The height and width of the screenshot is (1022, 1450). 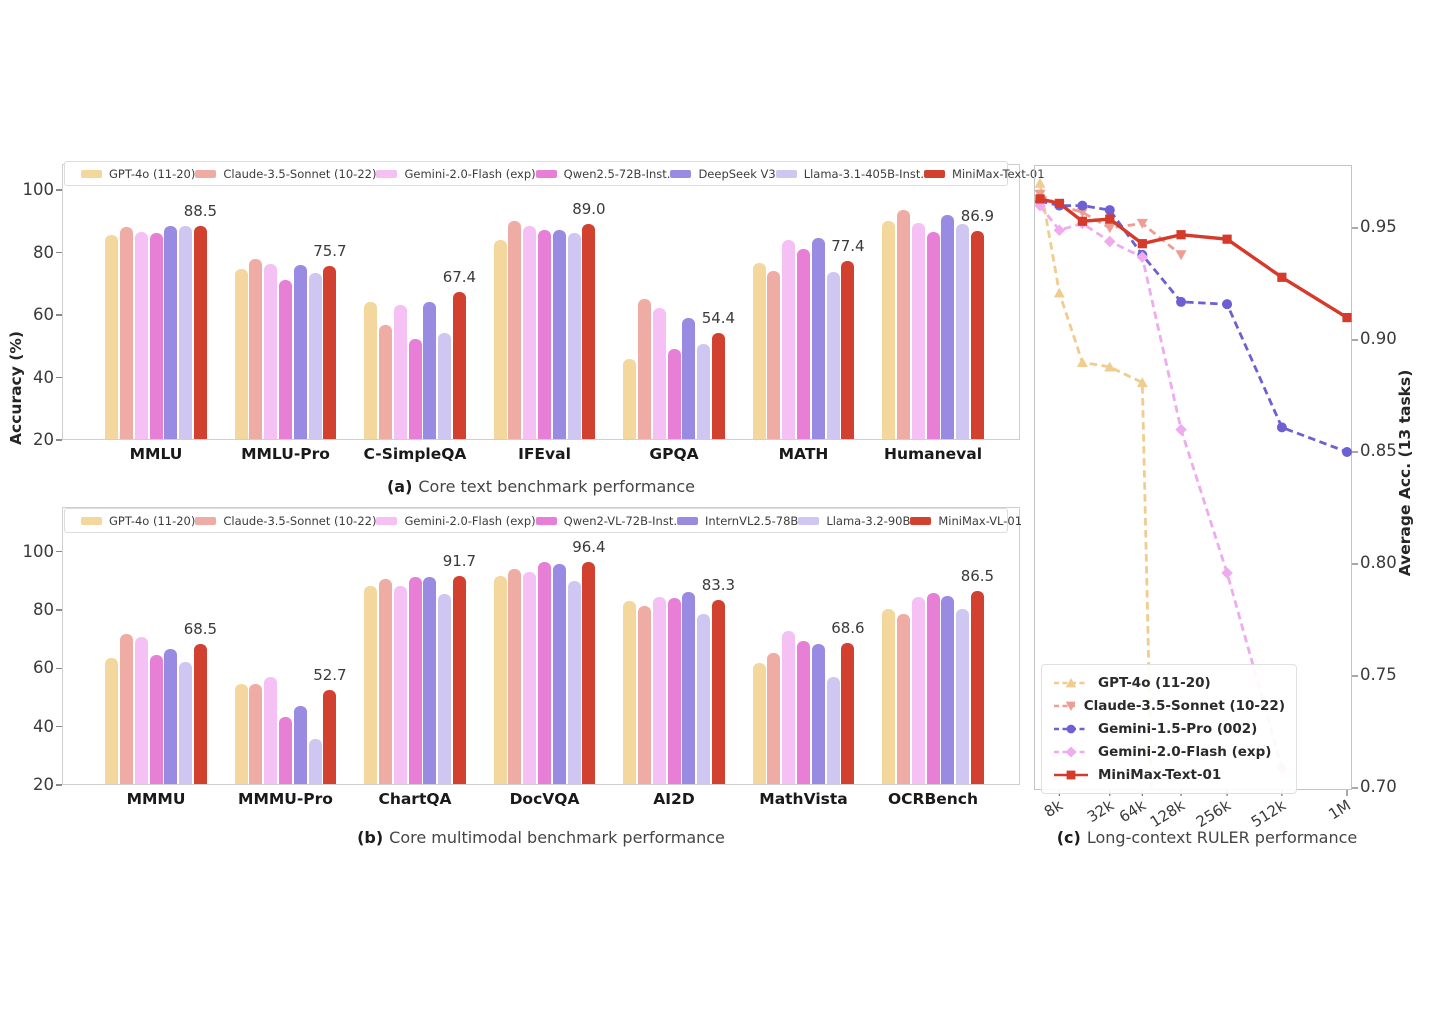 I want to click on legend-item-qwen2-5-72b-inst: Qwen2.5-72B-Inst., so click(x=603, y=173).